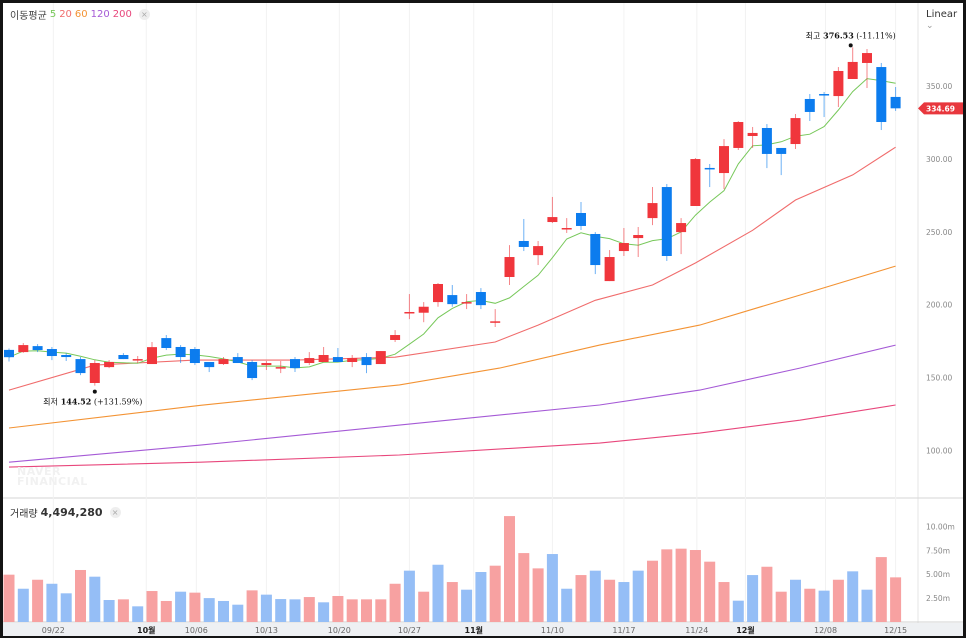 The image size is (966, 638). Describe the element at coordinates (850, 45) in the screenshot. I see `high-marker` at that location.